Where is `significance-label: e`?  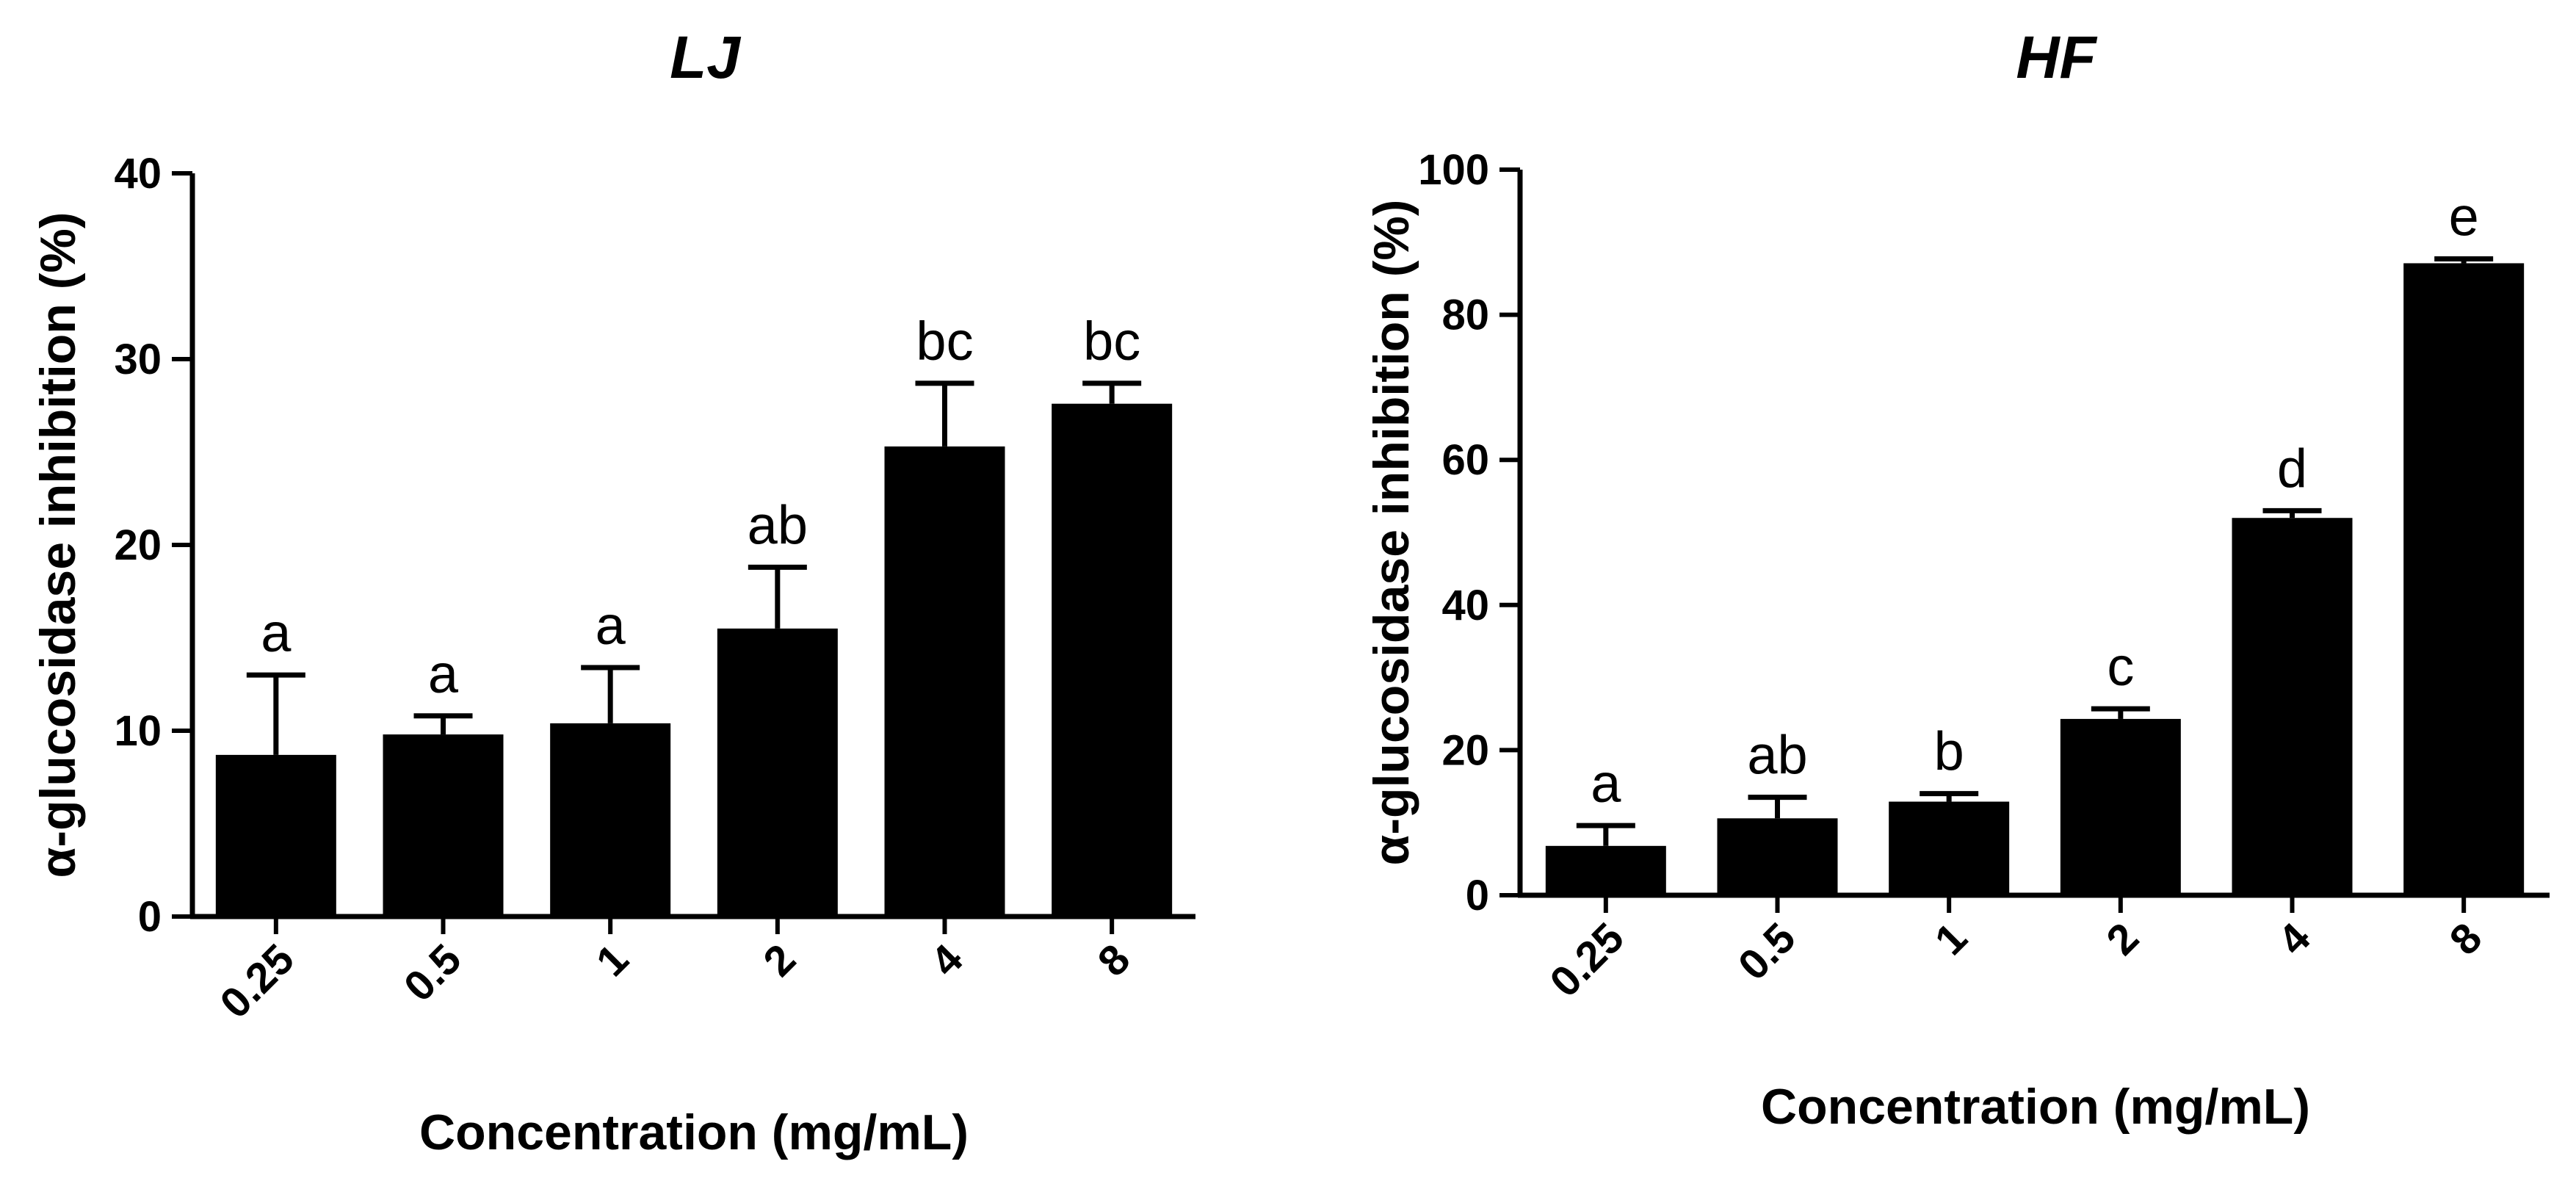 significance-label: e is located at coordinates (2464, 217).